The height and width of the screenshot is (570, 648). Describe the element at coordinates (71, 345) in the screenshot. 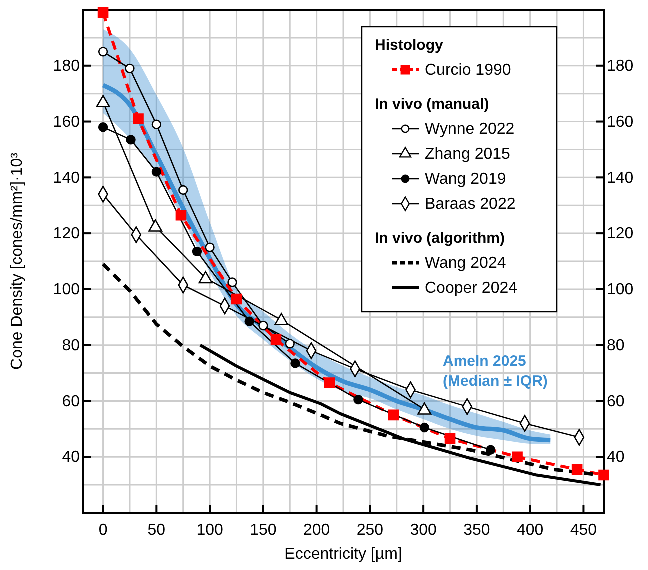

I see `y-tick-label: 80` at that location.